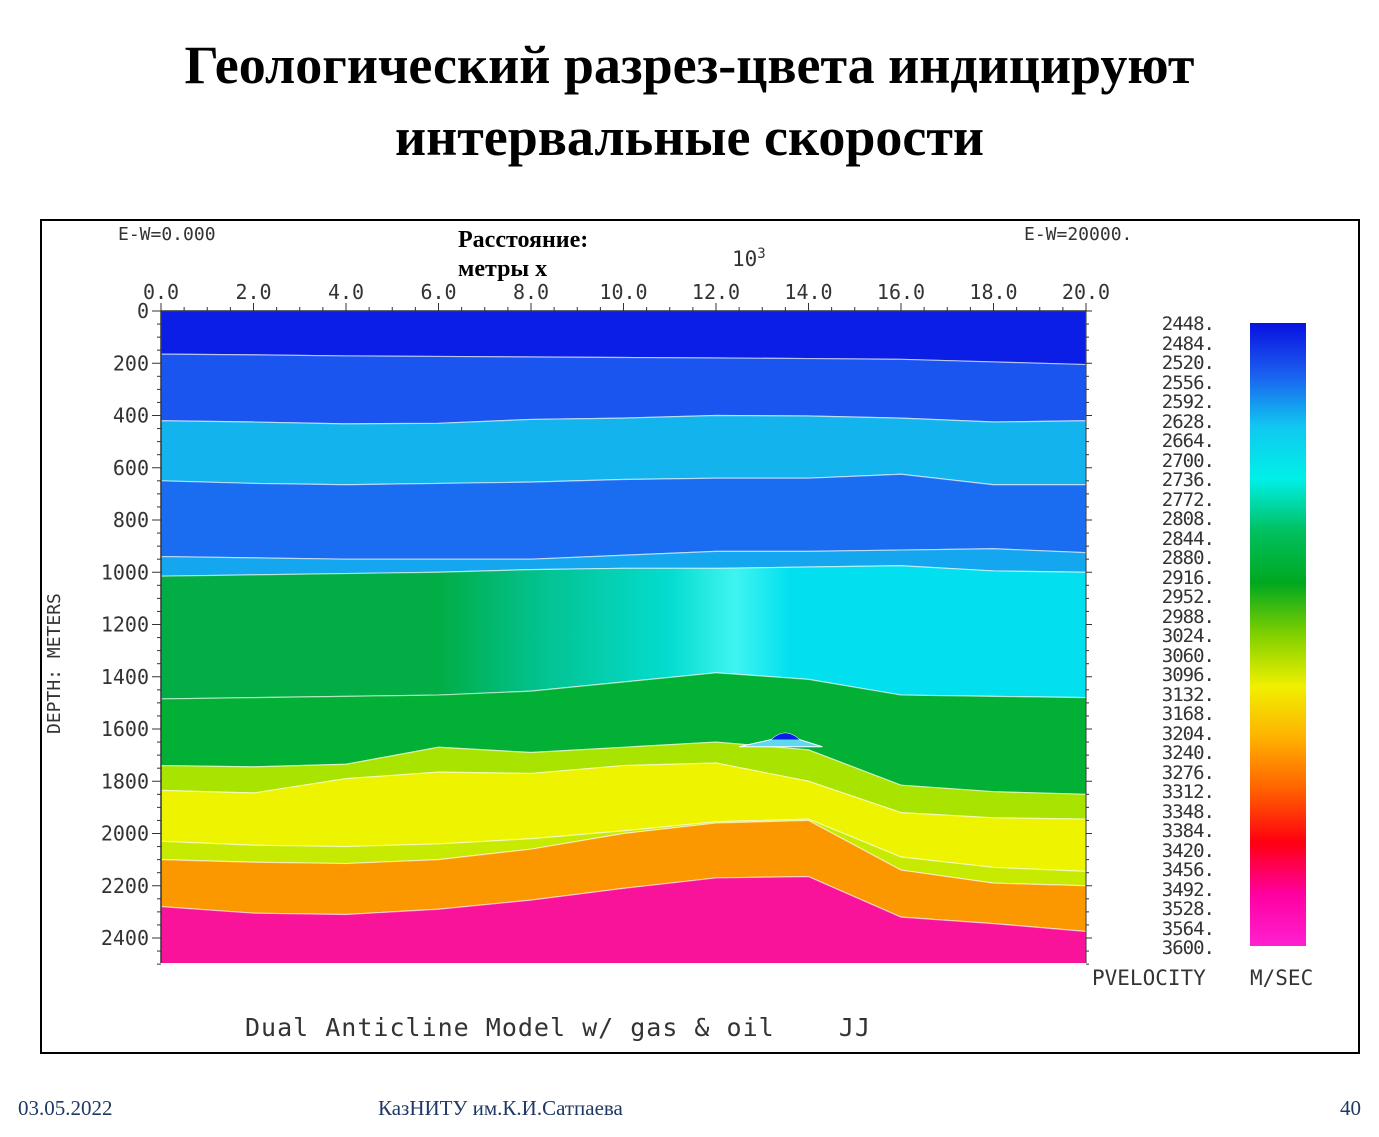 The height and width of the screenshot is (1137, 1379). What do you see at coordinates (167, 234) in the screenshot?
I see `corner-label-left: E-W=0.000` at bounding box center [167, 234].